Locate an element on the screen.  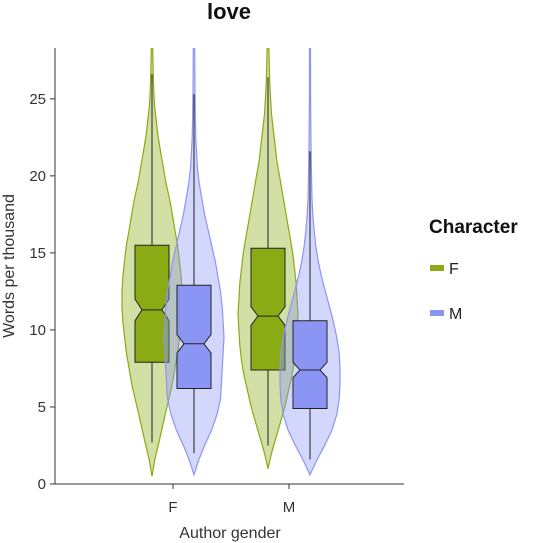
y-tick-label-25: 25 is located at coordinates (37, 99).